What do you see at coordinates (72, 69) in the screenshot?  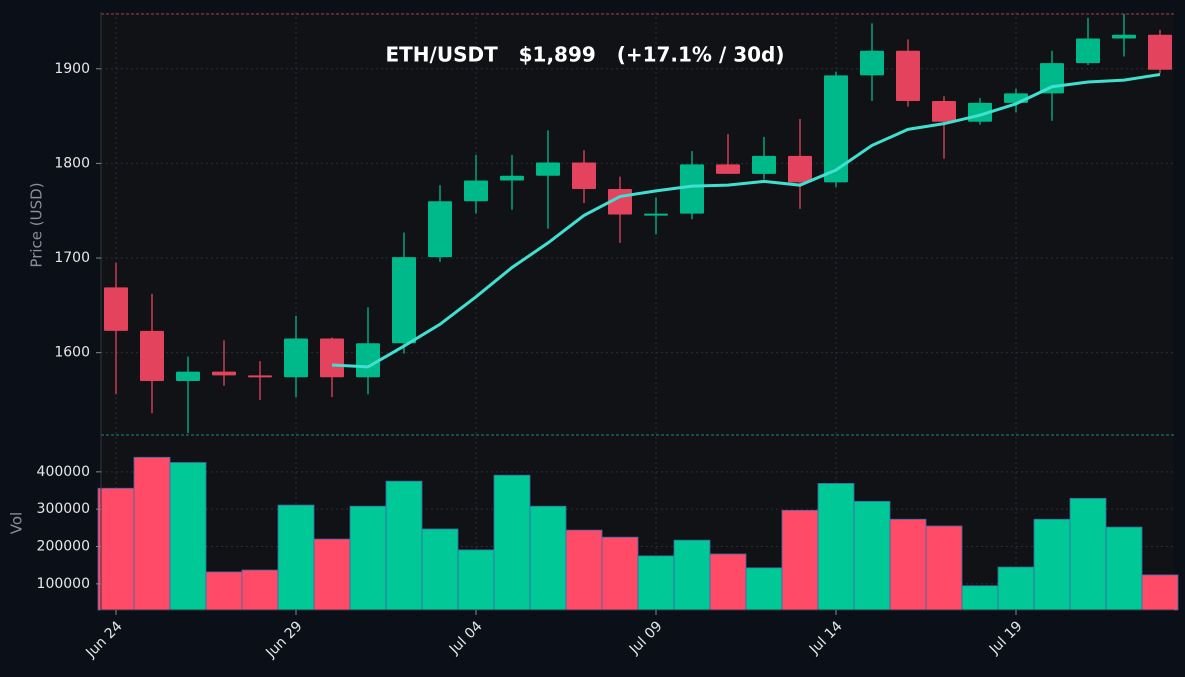 I see `y-tick-label: 1900` at bounding box center [72, 69].